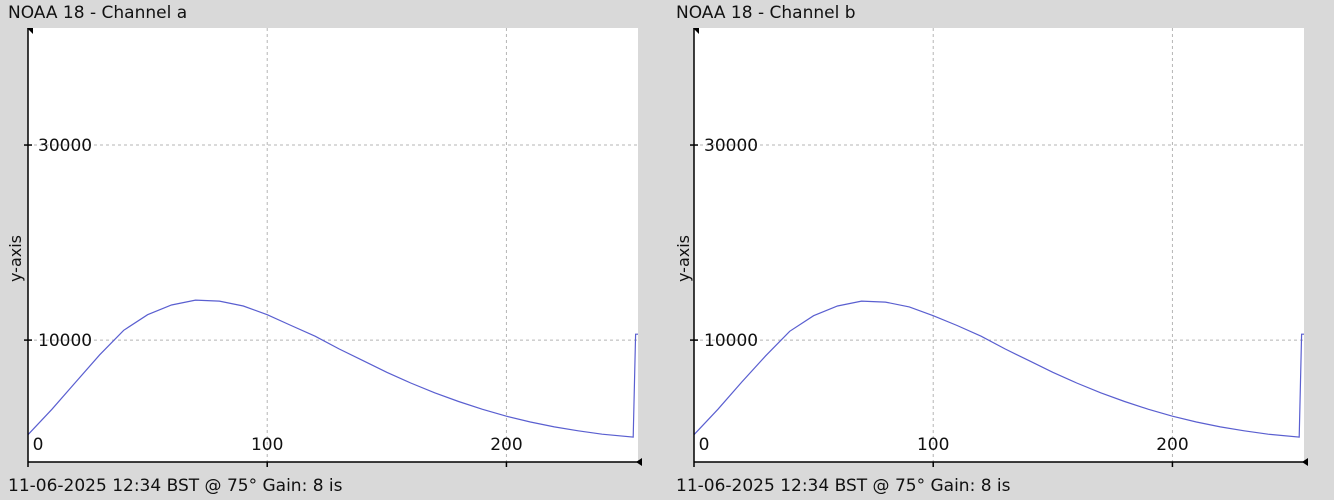 Image resolution: width=1334 pixels, height=500 pixels. I want to click on chart-title: NOAA 18 - Channel b, so click(766, 13).